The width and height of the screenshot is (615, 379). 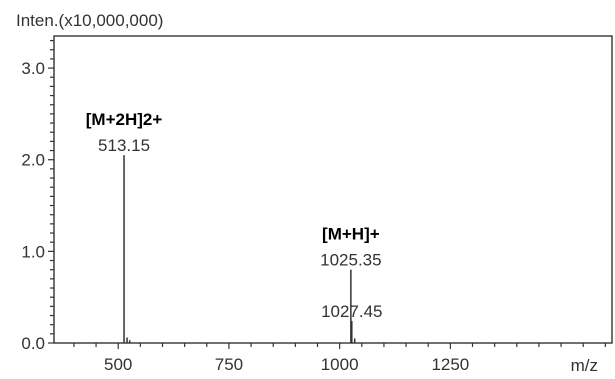 What do you see at coordinates (450, 364) in the screenshot?
I see `x-tick-label: 1250` at bounding box center [450, 364].